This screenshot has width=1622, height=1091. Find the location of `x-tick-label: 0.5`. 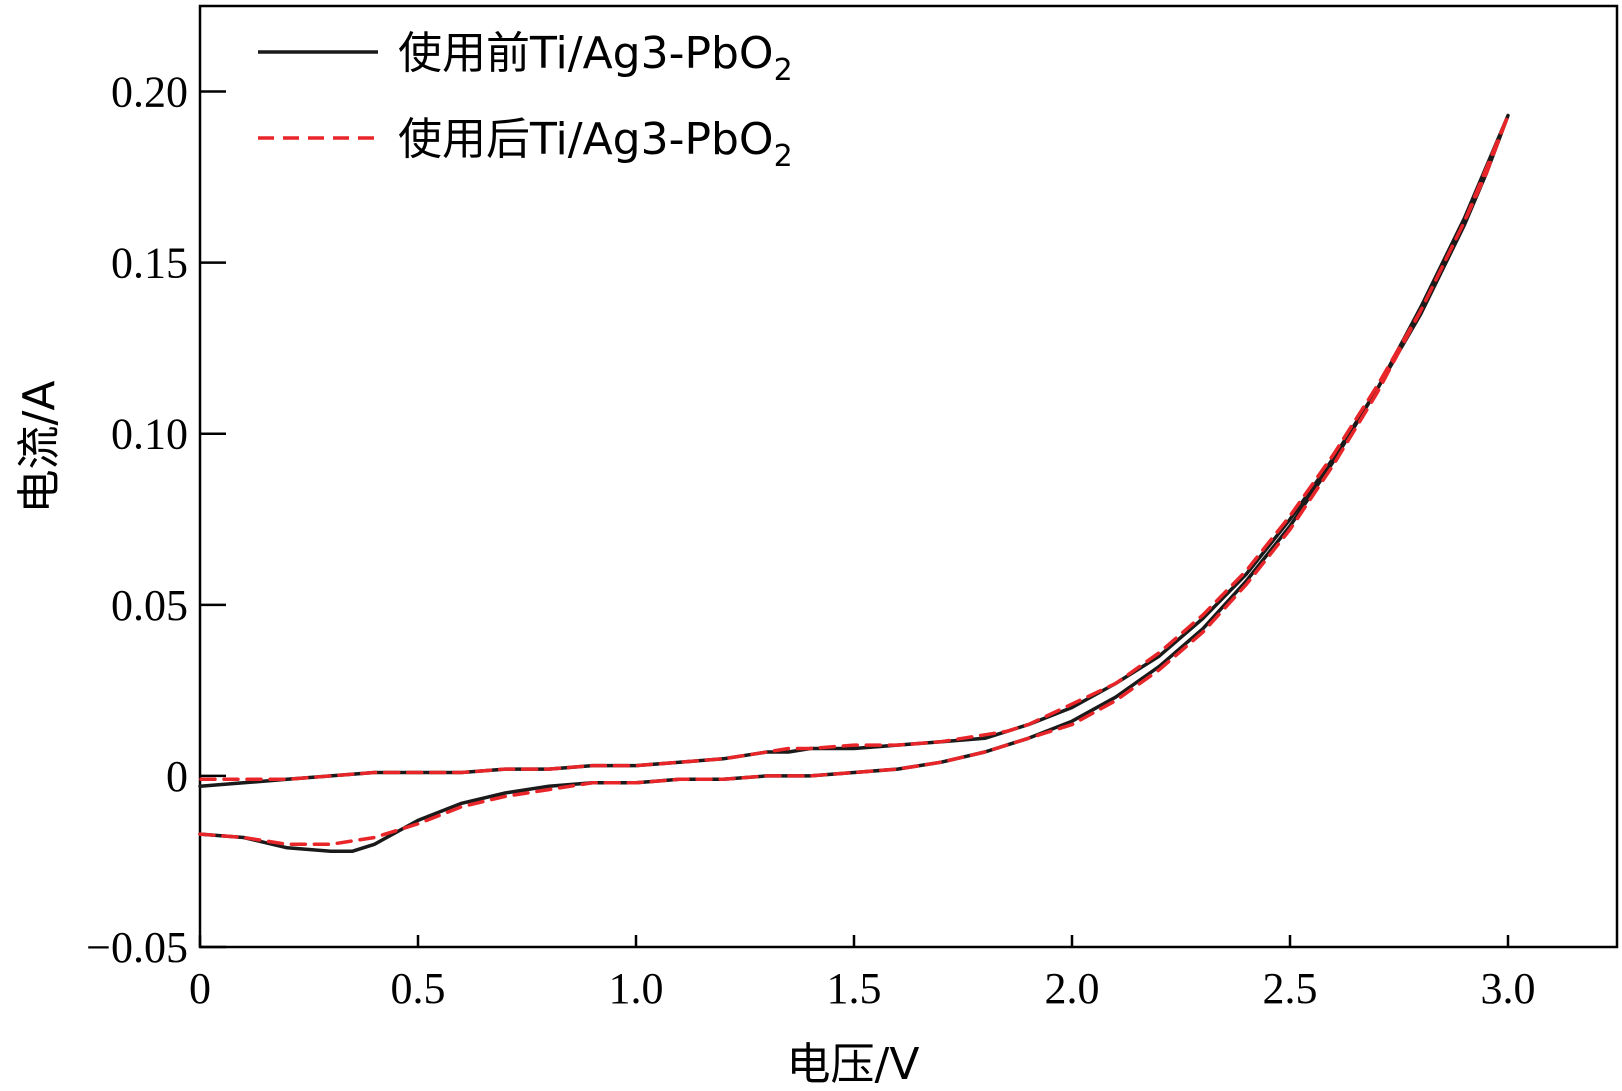

x-tick-label: 0.5 is located at coordinates (418, 988).